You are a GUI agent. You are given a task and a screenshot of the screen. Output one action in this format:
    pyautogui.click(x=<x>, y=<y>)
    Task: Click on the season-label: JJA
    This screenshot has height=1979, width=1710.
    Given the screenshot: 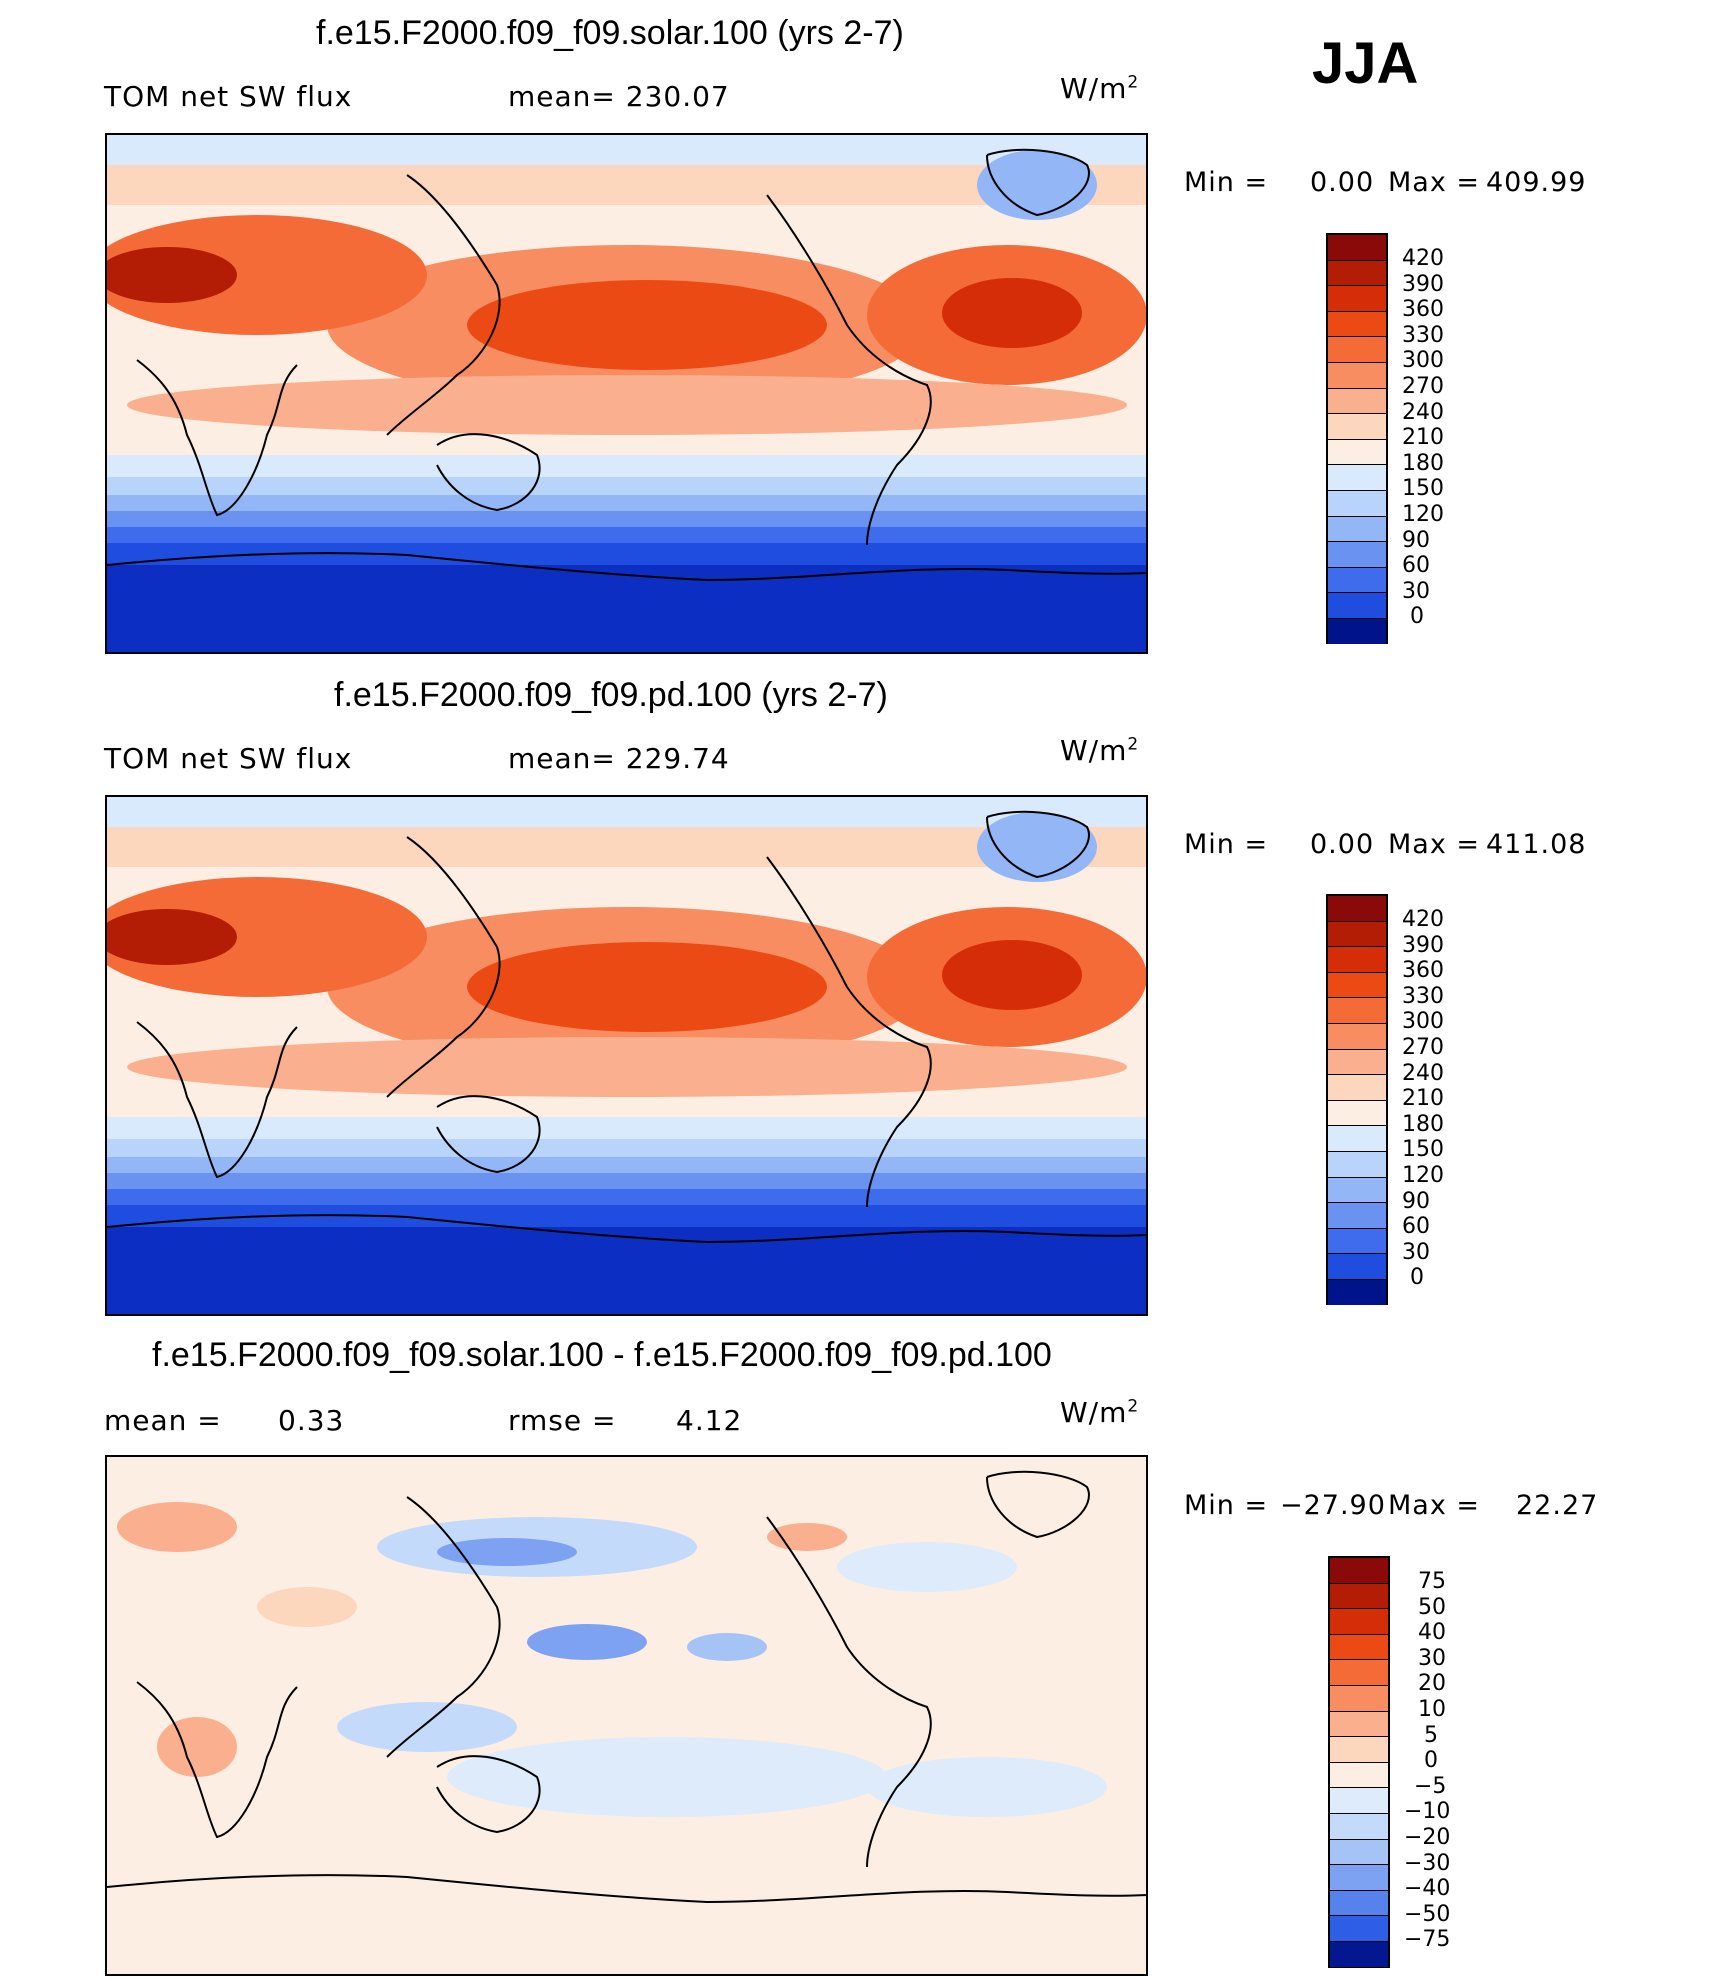 What is the action you would take?
    pyautogui.click(x=1365, y=63)
    